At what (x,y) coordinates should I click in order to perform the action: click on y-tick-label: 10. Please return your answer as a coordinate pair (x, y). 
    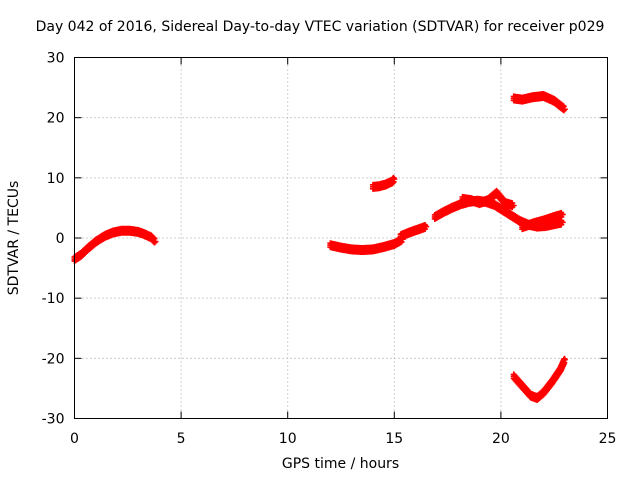
    Looking at the image, I should click on (56, 179).